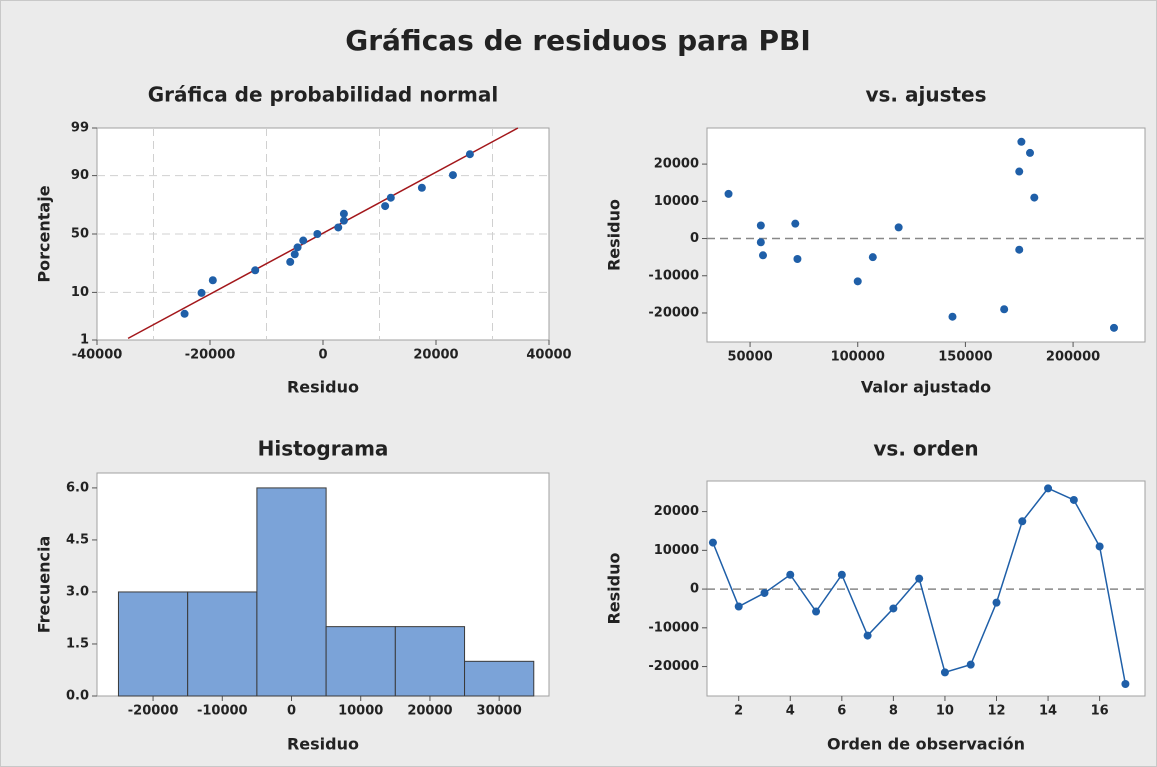  Describe the element at coordinates (1048, 711) in the screenshot. I see `x-tick-label: 14` at that location.